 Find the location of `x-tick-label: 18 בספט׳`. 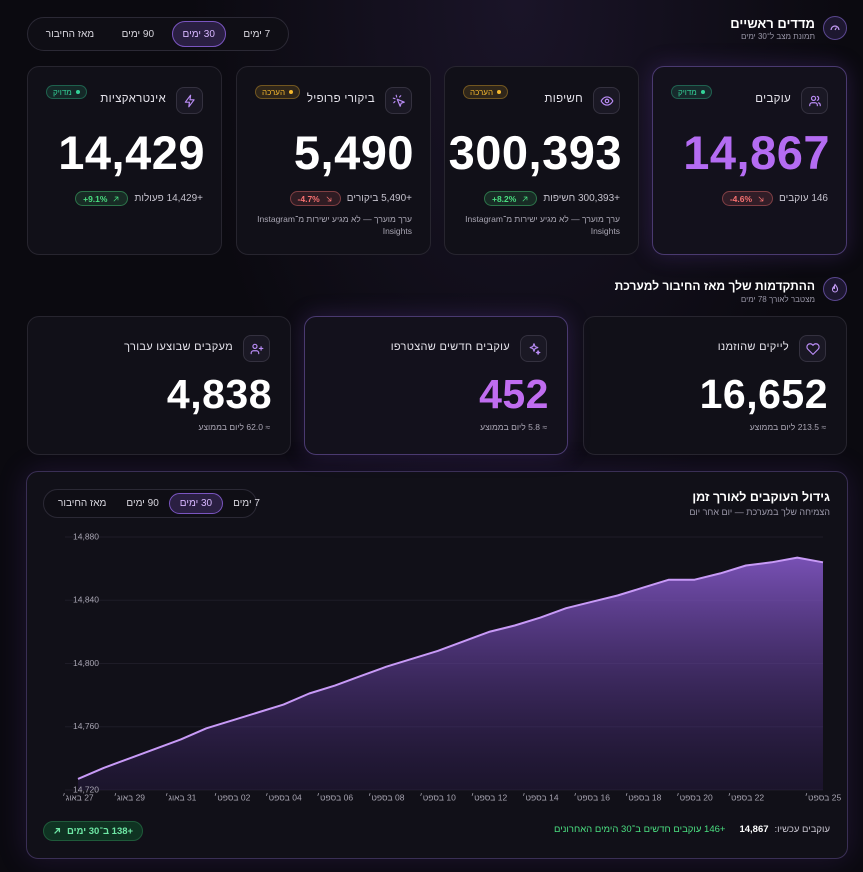

x-tick-label: 18 בספט׳ is located at coordinates (643, 797).